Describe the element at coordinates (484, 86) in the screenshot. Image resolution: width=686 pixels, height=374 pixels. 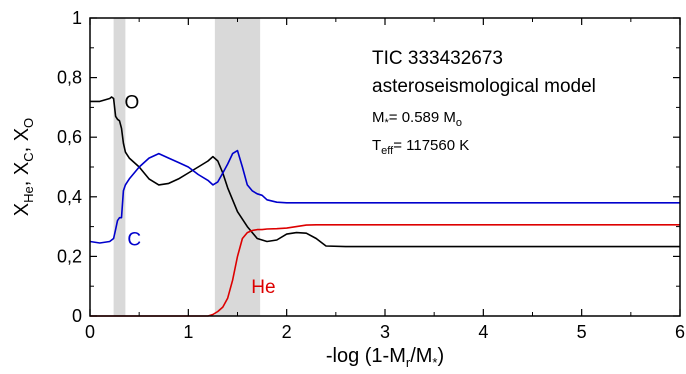
I see `annotation-model-desc: asteroseismological model` at that location.